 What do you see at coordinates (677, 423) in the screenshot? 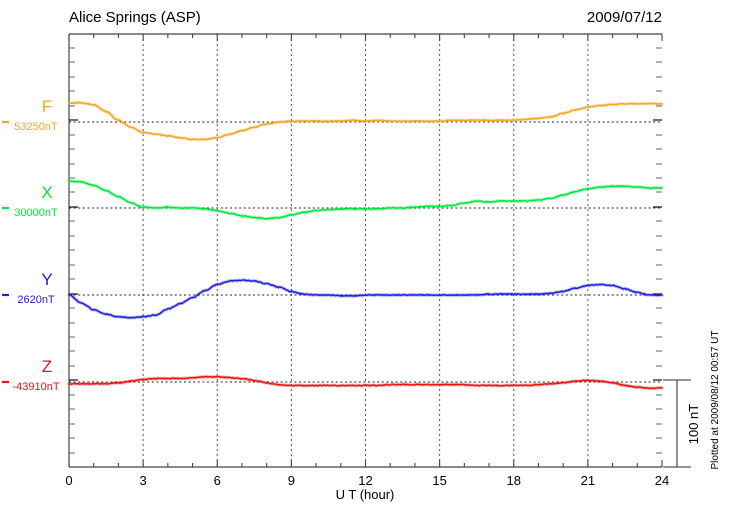
I see `scale-bar` at bounding box center [677, 423].